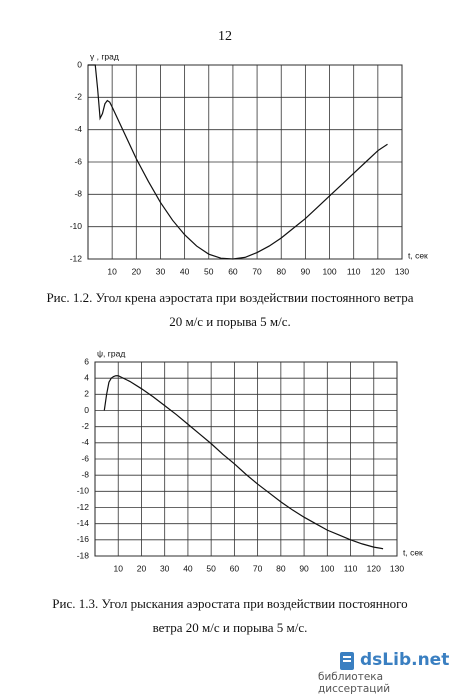 Image resolution: width=450 pixels, height=699 pixels. Describe the element at coordinates (83, 523) in the screenshot. I see `y-tick-label: -14` at that location.